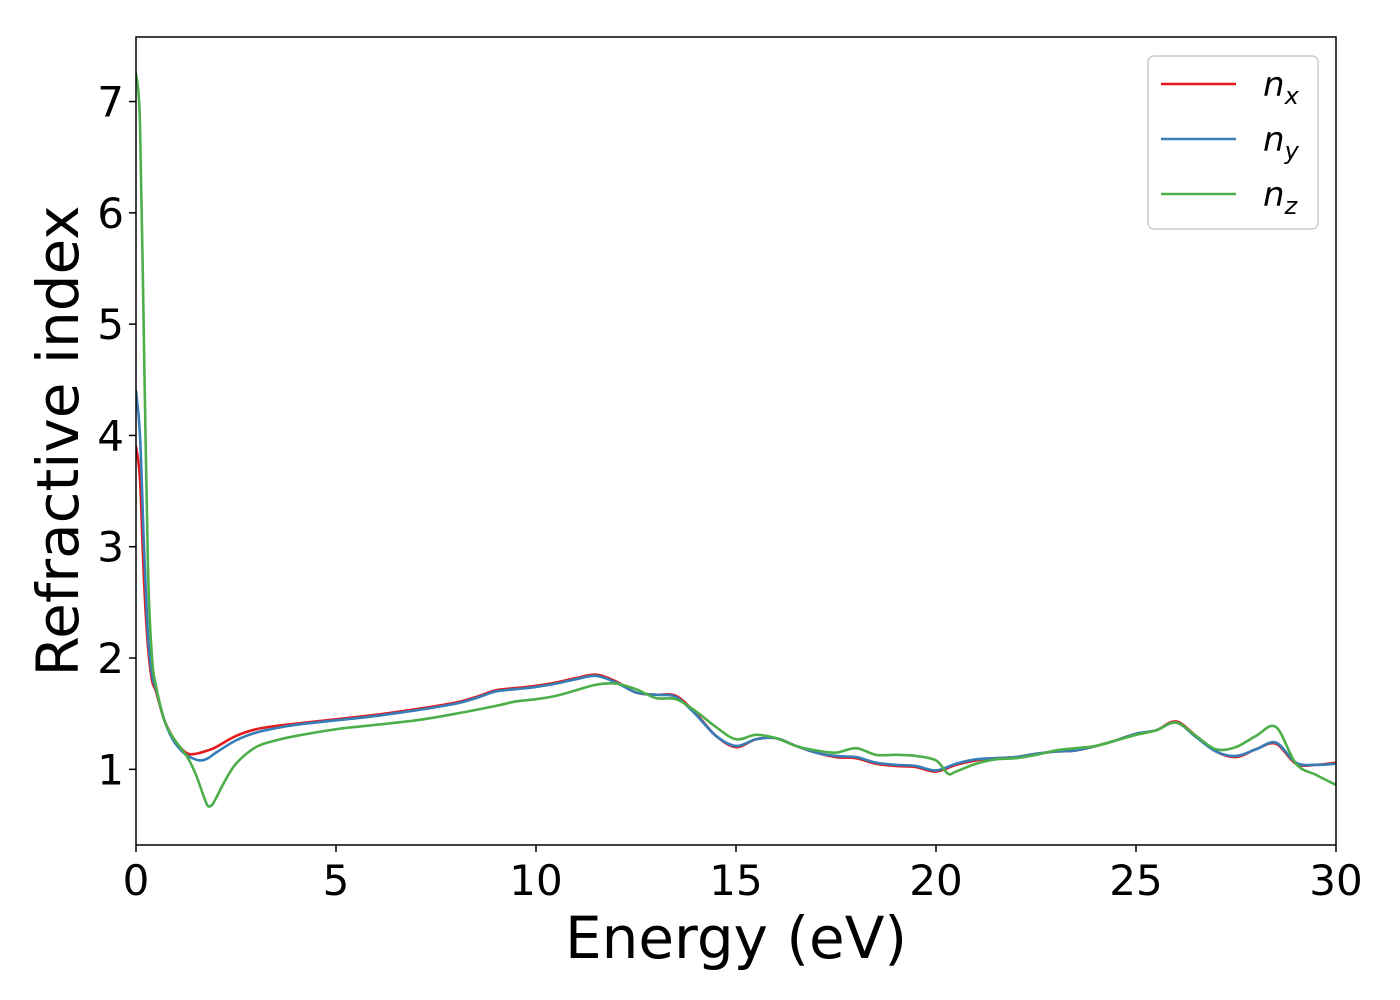  I want to click on legend-label-nz: nz, so click(1281, 197).